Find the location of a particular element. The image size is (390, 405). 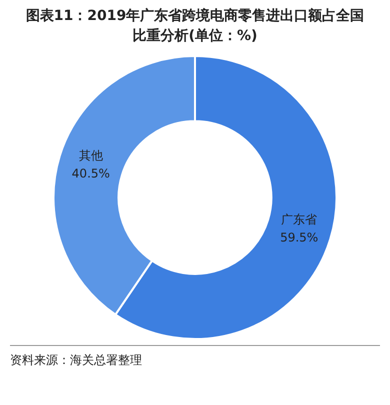

slice-label: 广东省 is located at coordinates (299, 219).